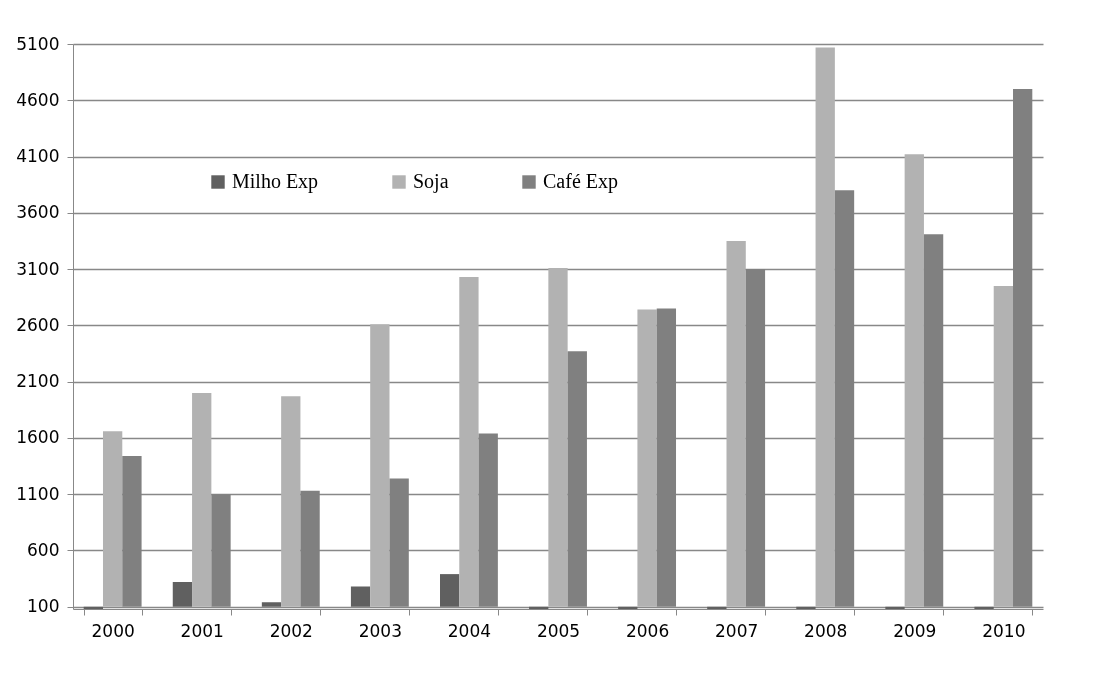 This screenshot has width=1094, height=675. What do you see at coordinates (580, 181) in the screenshot?
I see `legend-label: Café Exp` at bounding box center [580, 181].